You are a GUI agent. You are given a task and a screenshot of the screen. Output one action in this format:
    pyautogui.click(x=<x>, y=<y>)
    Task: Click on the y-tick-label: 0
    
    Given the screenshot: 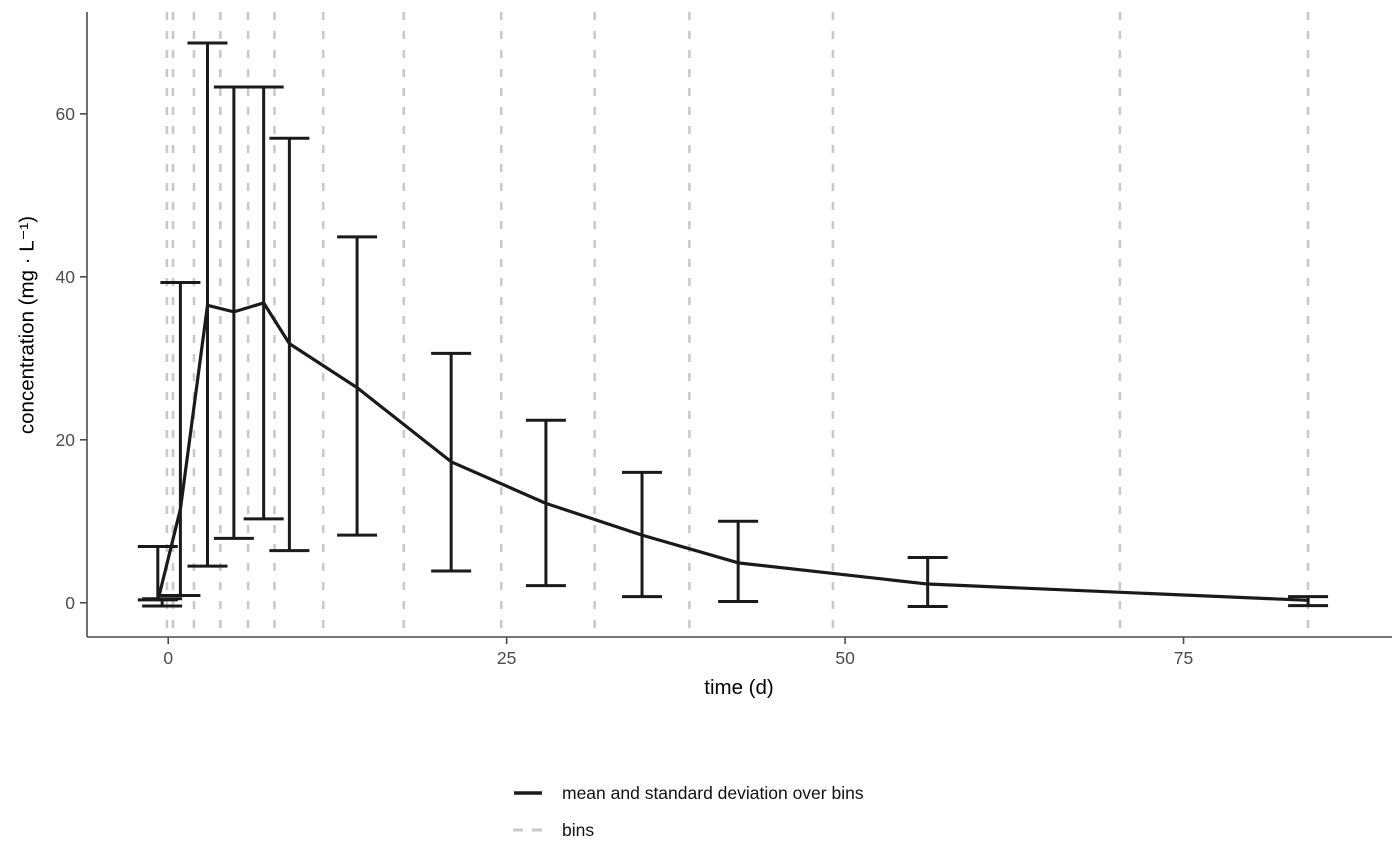 What is the action you would take?
    pyautogui.click(x=70, y=603)
    